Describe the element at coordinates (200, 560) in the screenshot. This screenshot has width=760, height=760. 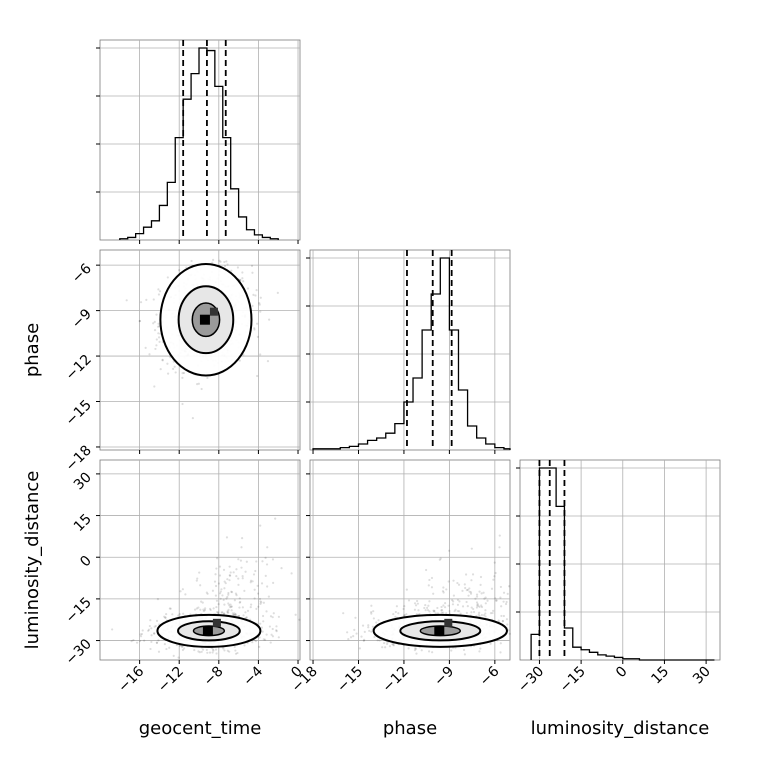
I see `density-frame-geocent_time-luminosity_distance` at that location.